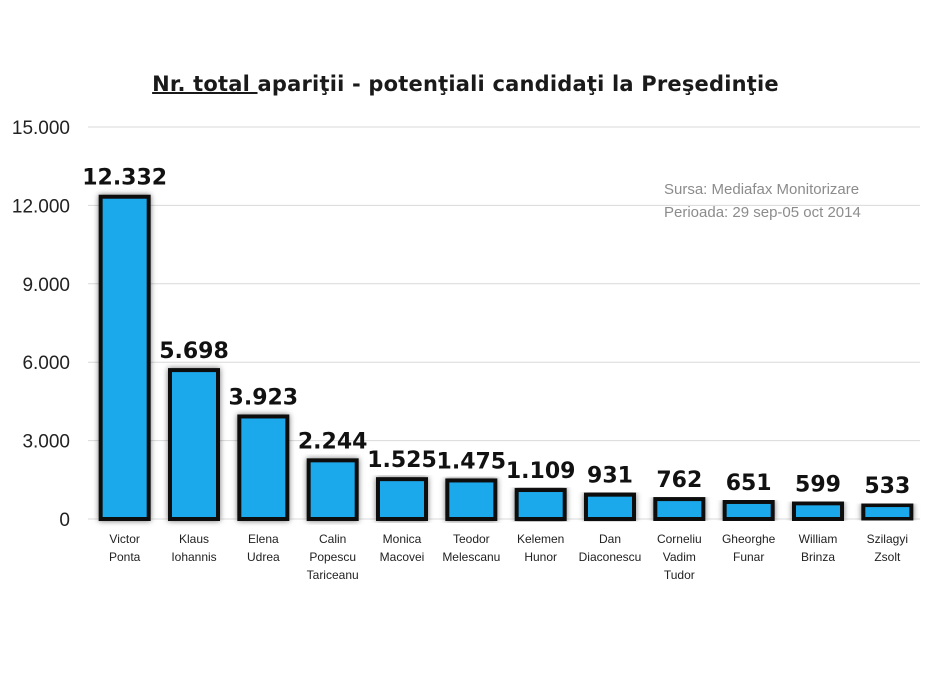 The image size is (931, 700). What do you see at coordinates (471, 557) in the screenshot?
I see `x-tick-label-line: Melescanu` at bounding box center [471, 557].